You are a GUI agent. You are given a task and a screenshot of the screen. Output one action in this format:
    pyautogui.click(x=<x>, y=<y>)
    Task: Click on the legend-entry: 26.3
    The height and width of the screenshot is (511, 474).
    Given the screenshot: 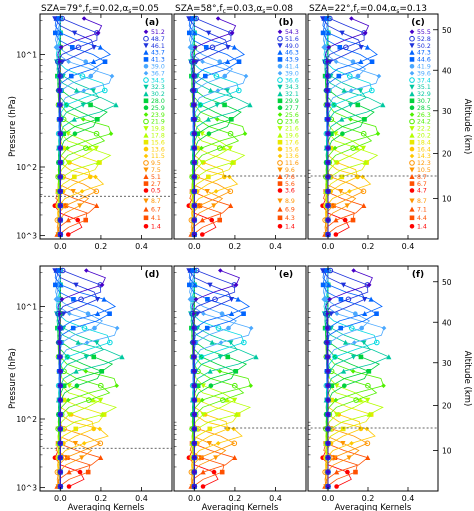 What is the action you would take?
    pyautogui.click(x=424, y=115)
    